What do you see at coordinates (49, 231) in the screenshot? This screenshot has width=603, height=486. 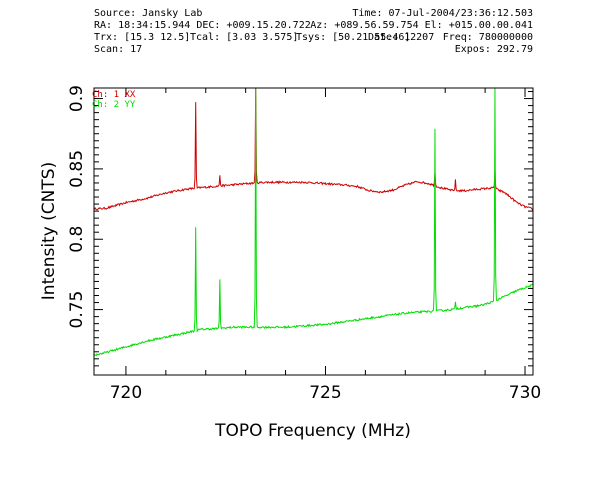 I see `y-axis-title: Intensity (CNTS)` at bounding box center [49, 231].